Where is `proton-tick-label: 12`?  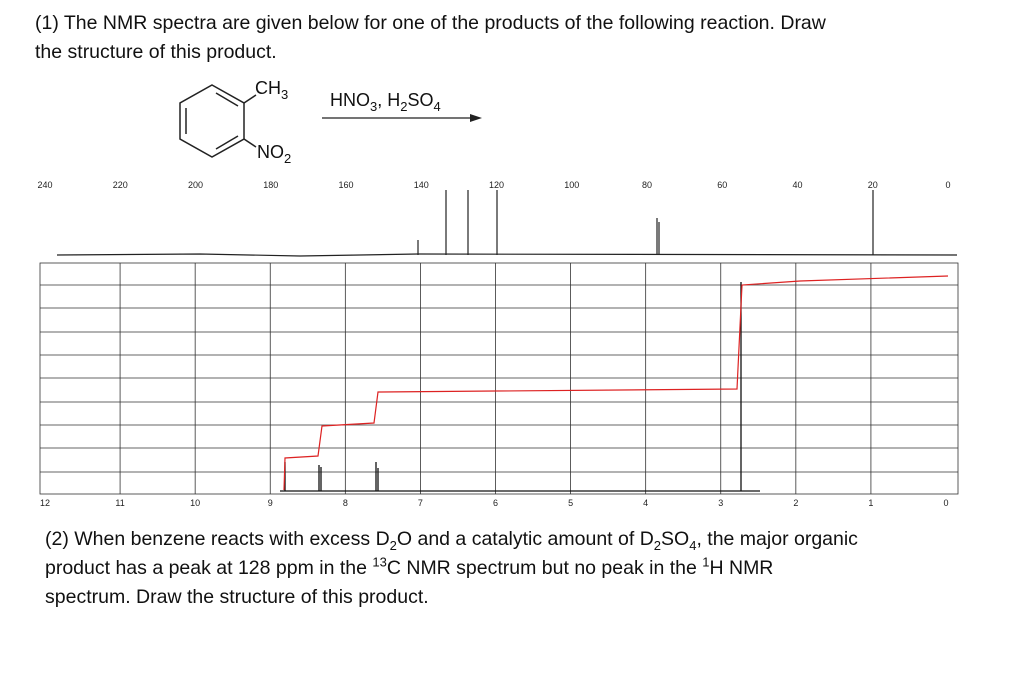
proton-tick-label: 12 is located at coordinates (45, 503).